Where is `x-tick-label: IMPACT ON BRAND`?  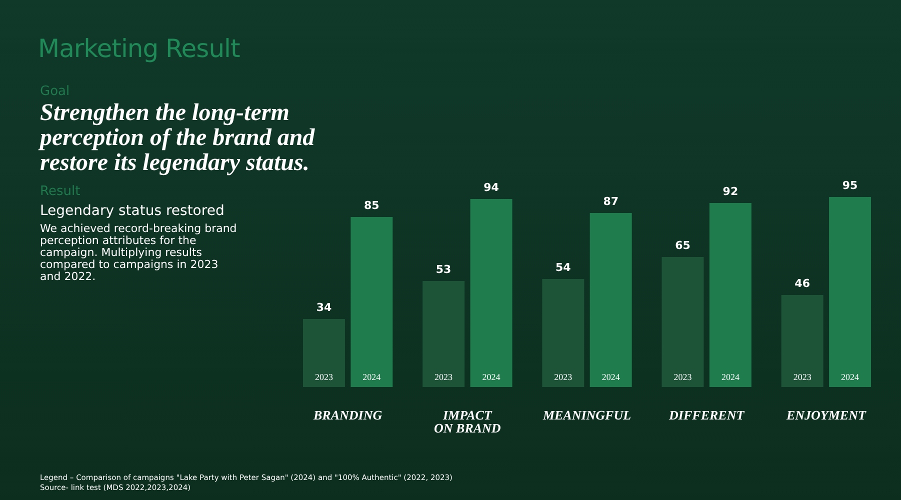
x-tick-label: IMPACT ON BRAND is located at coordinates (468, 422).